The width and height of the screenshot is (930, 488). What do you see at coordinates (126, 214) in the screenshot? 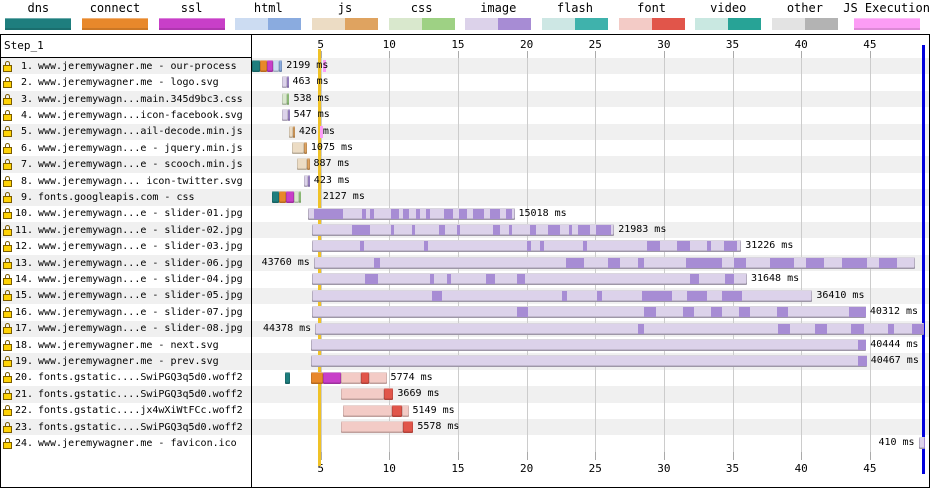
I see `request-row-label: 10. www.jeremywagn...e - slider-01.jpg` at bounding box center [126, 214].